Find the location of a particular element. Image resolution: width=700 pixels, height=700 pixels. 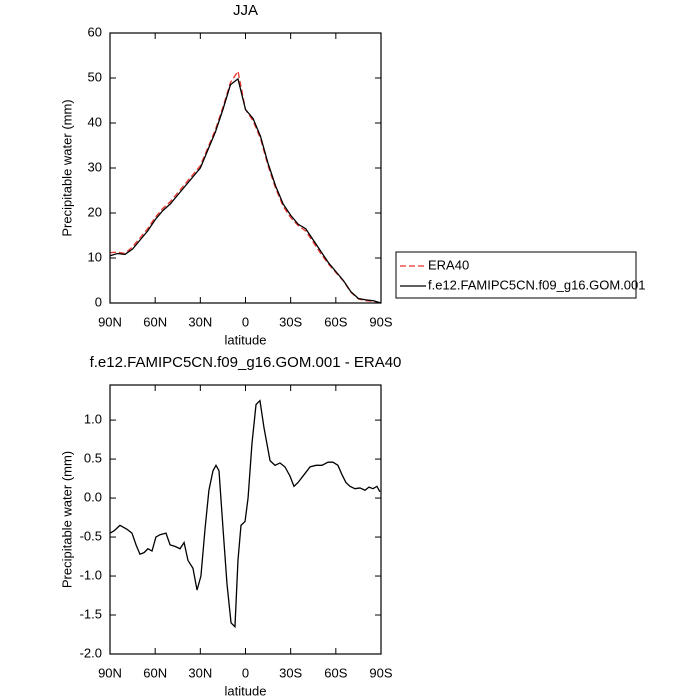

y-tick-label: 40 is located at coordinates (95, 121).